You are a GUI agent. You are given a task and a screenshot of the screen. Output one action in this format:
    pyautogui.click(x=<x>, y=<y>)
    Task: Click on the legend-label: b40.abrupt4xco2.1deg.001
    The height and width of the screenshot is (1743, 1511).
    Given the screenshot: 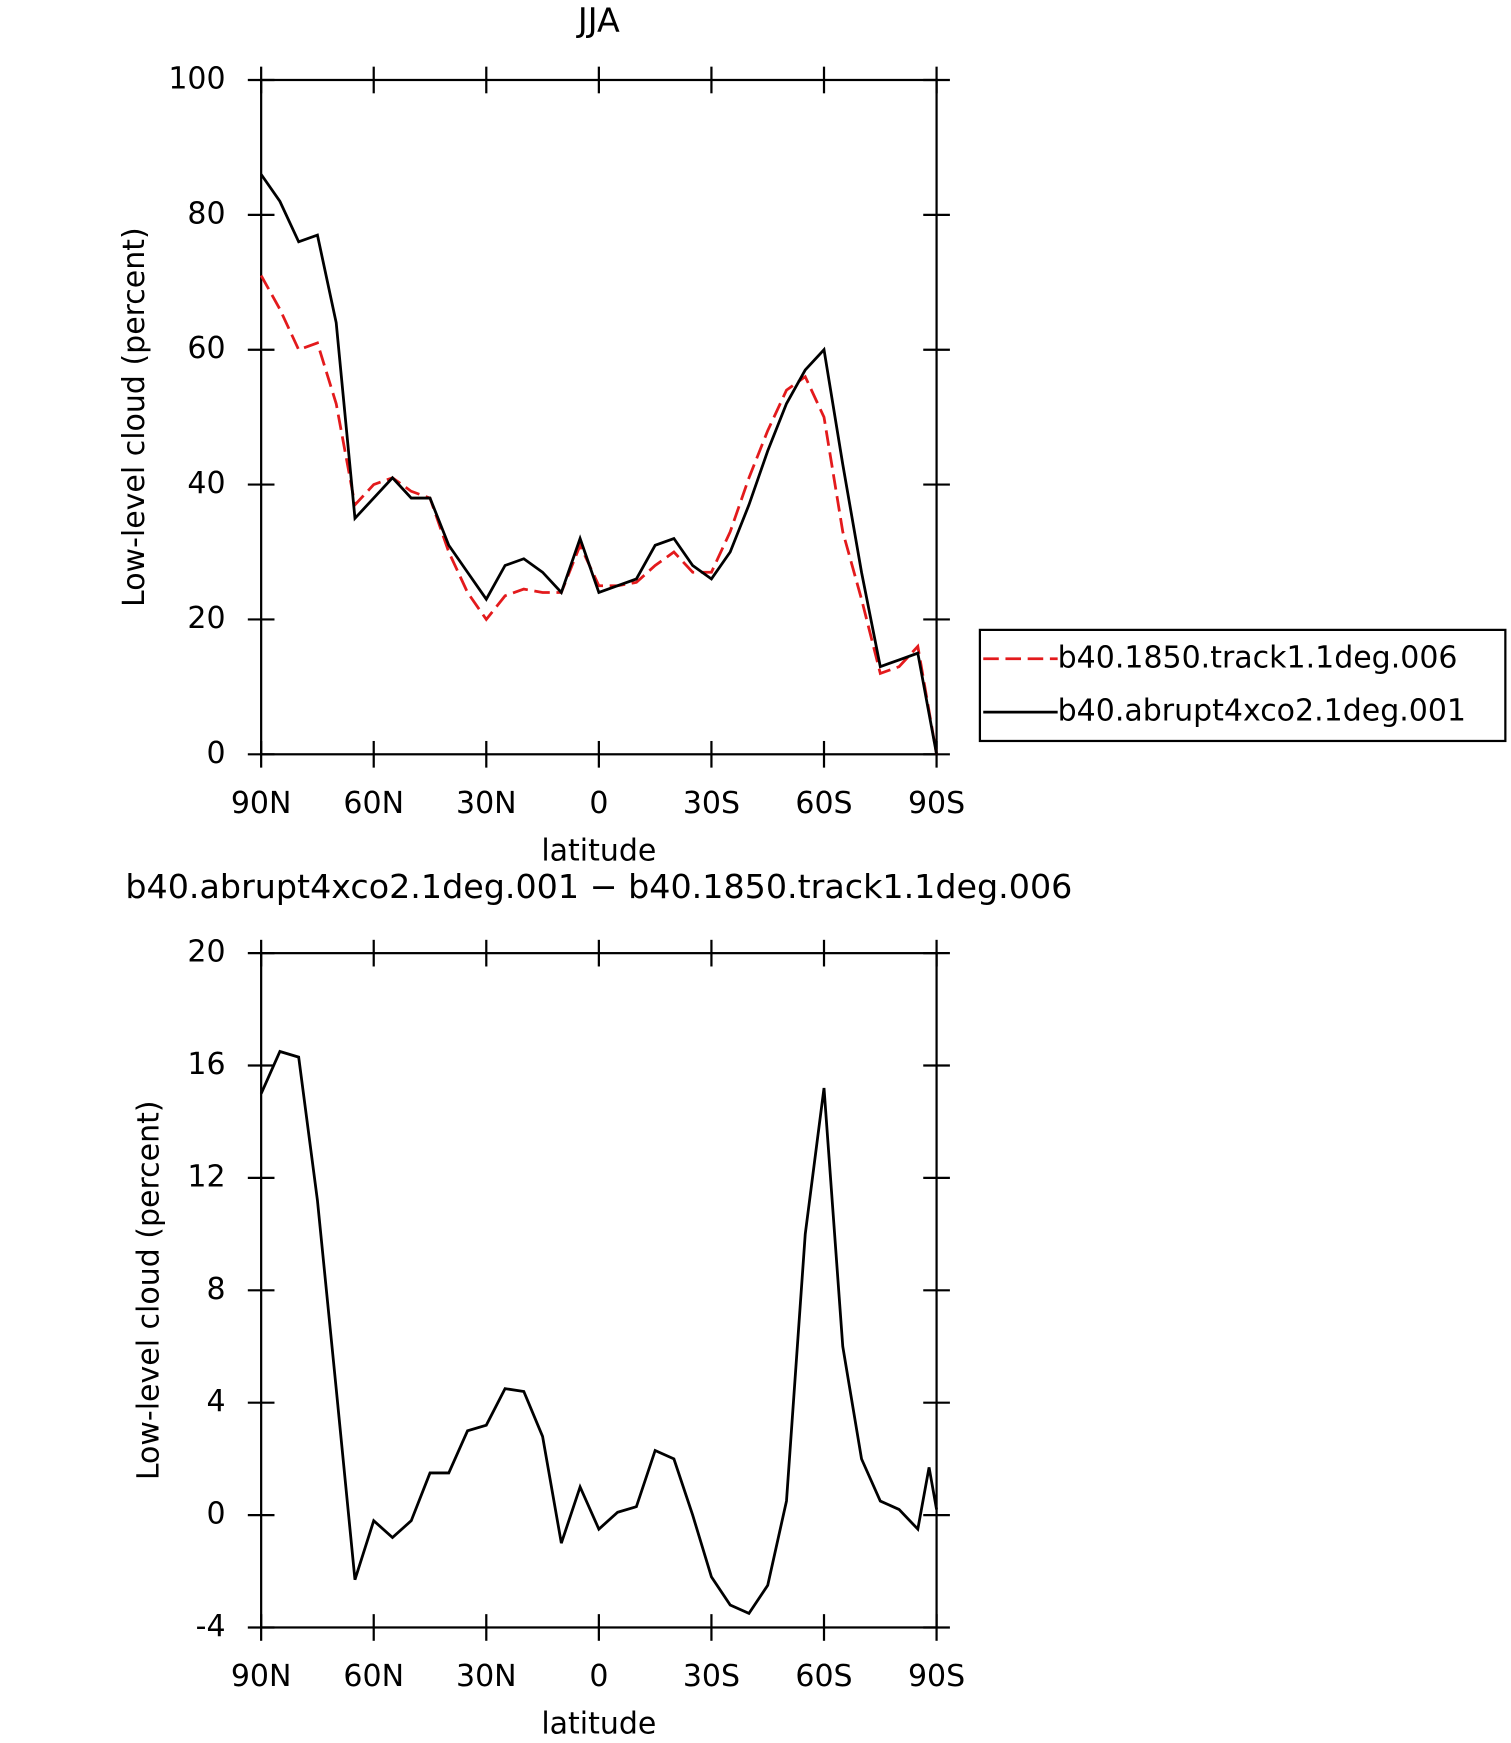 What is the action you would take?
    pyautogui.click(x=1262, y=711)
    